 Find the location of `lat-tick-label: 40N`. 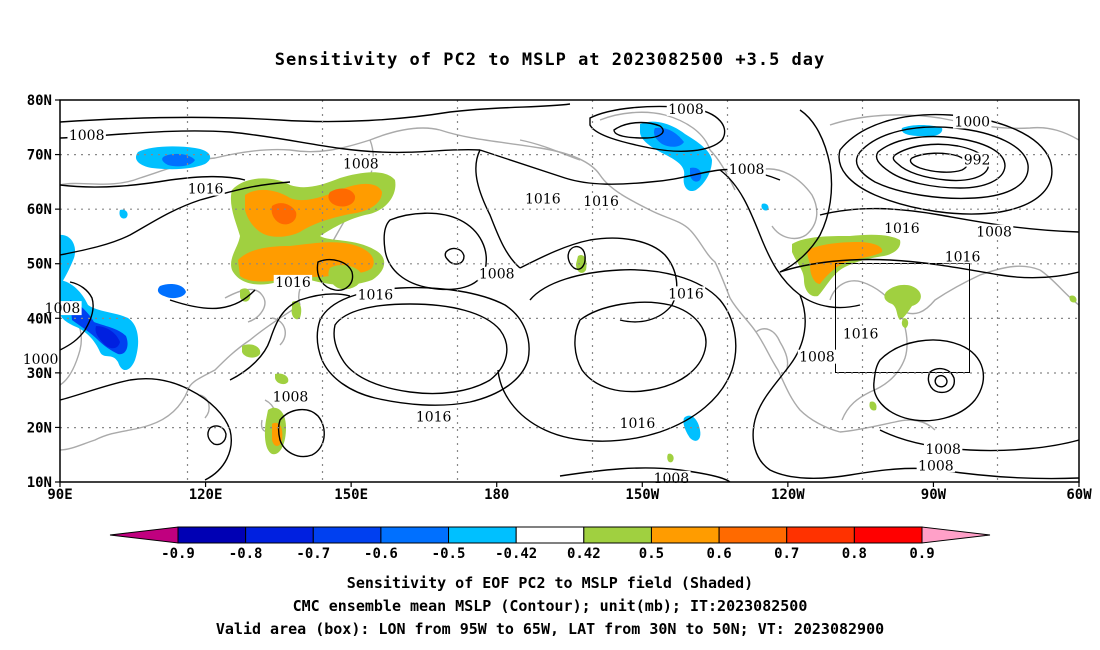

lat-tick-label: 40N is located at coordinates (39, 319).